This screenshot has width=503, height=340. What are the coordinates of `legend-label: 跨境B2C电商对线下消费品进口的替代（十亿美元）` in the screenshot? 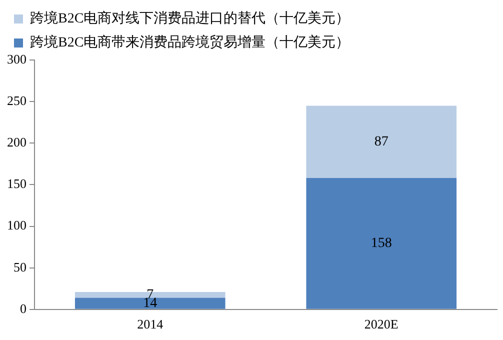 It's located at (190, 18).